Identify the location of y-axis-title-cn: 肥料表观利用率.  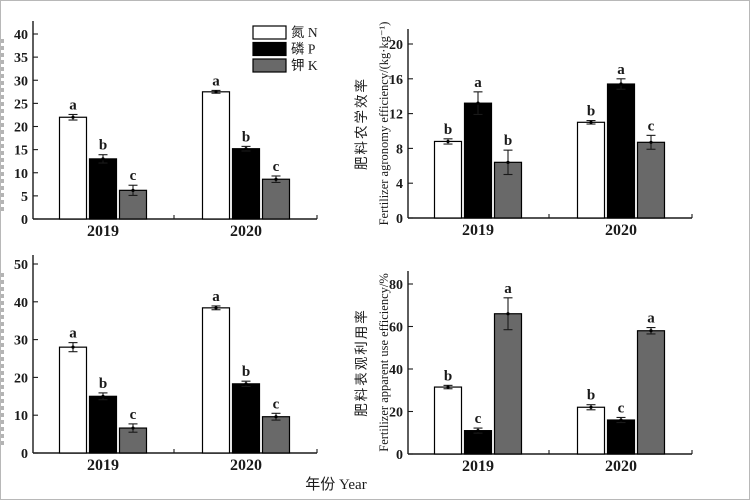
(361, 362).